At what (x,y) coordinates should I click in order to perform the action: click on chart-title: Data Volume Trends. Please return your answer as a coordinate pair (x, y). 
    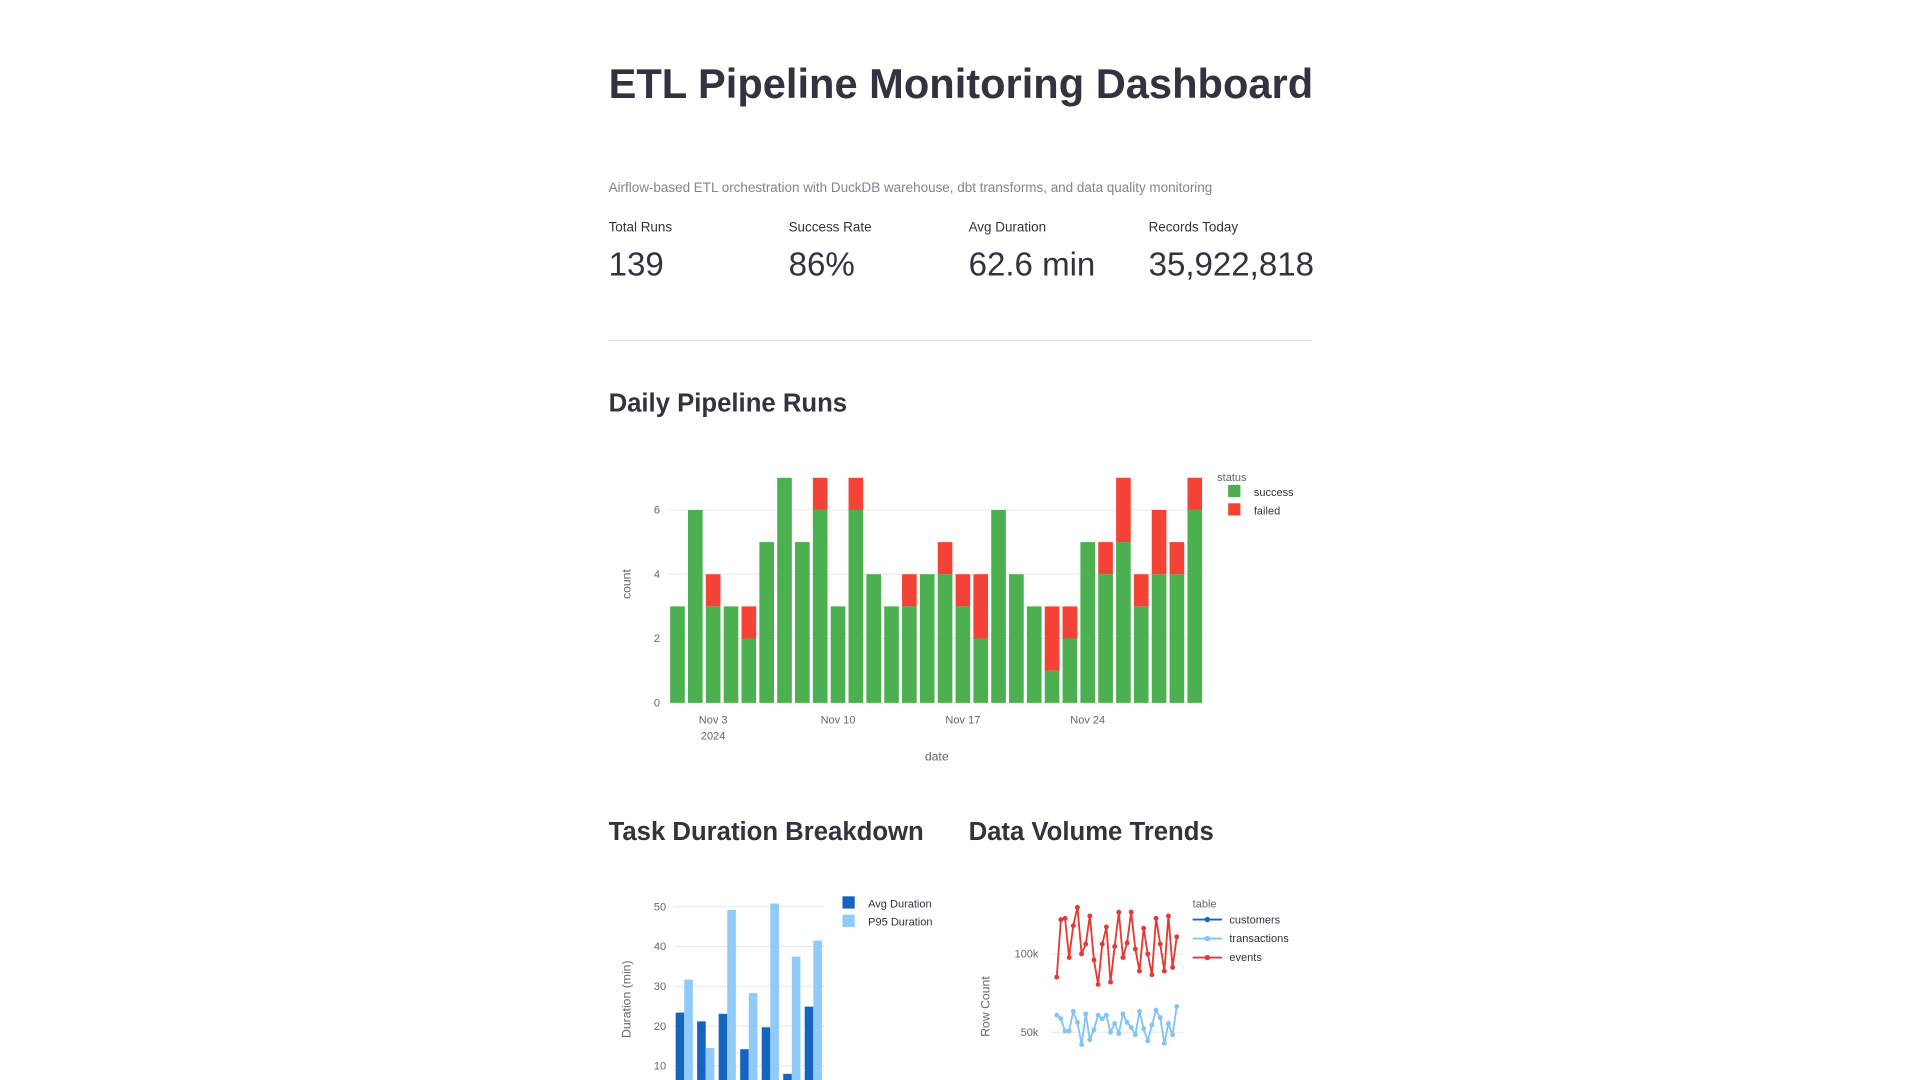
    Looking at the image, I should click on (1091, 832).